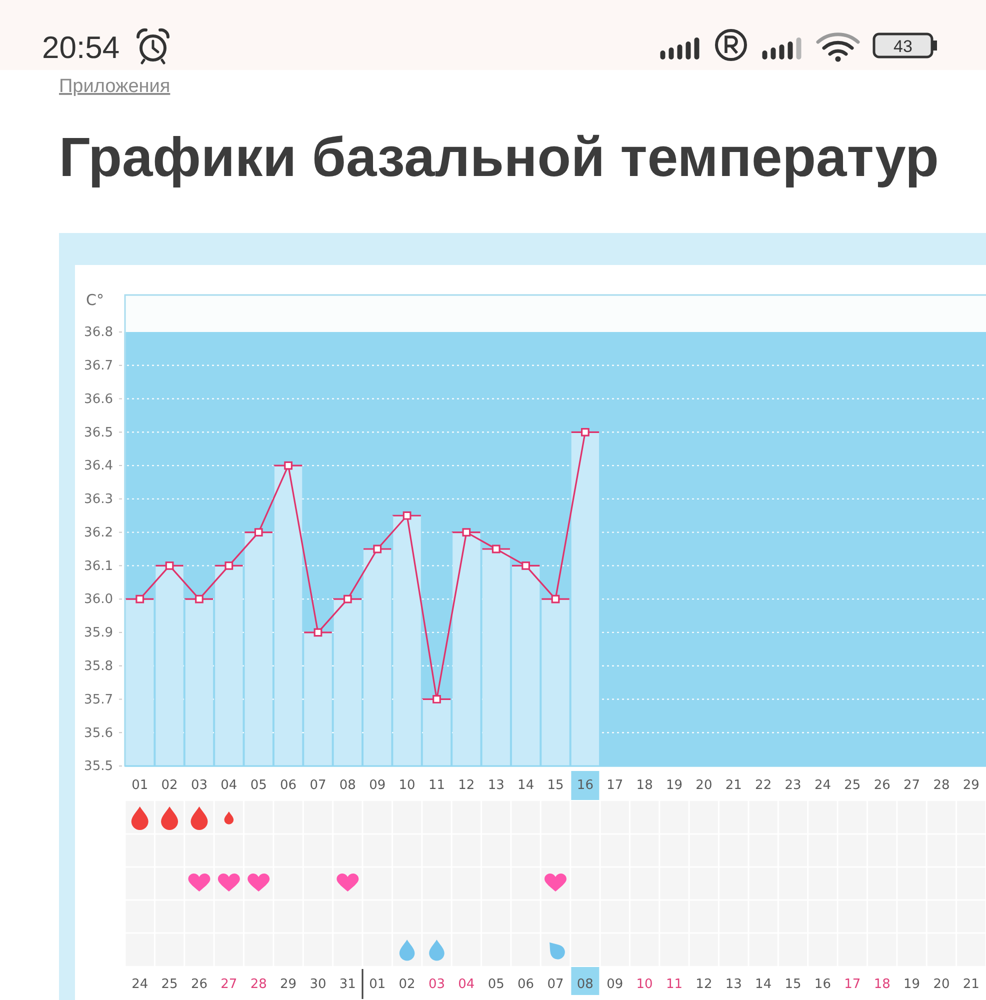 The image size is (986, 1000). I want to click on text: 17, so click(852, 984).